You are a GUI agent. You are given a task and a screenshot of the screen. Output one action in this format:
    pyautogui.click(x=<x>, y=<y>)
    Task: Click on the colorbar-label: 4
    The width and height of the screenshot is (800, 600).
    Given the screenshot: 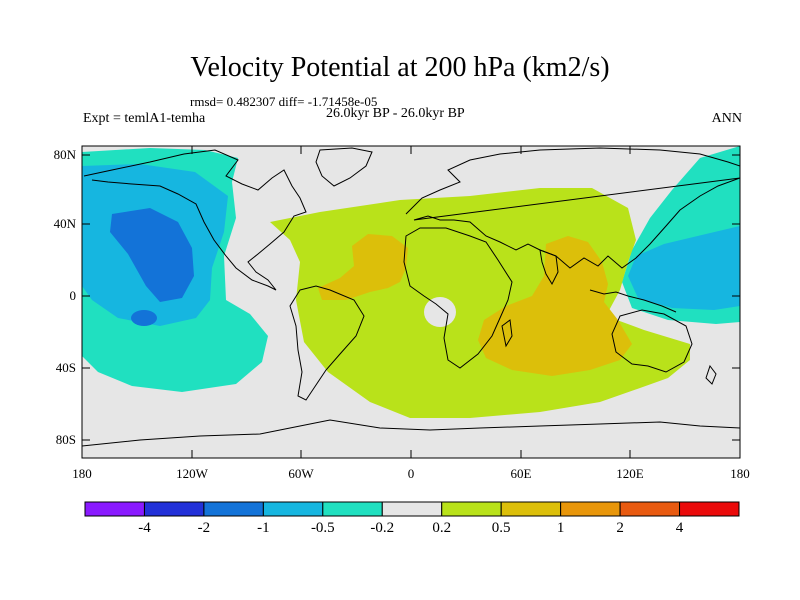 What is the action you would take?
    pyautogui.click(x=679, y=528)
    